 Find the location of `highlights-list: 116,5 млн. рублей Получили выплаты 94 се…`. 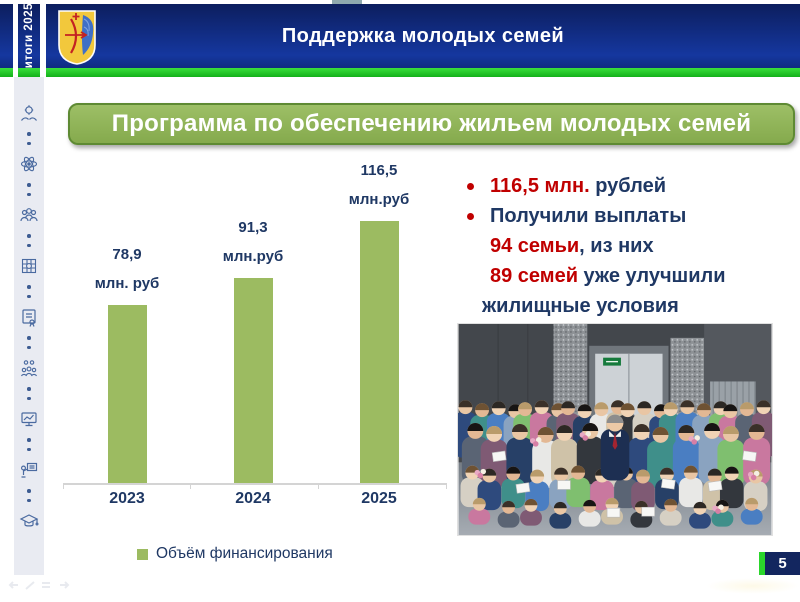

highlights-list: 116,5 млн. рублей Получили выплаты 94 се… is located at coordinates (627, 246).